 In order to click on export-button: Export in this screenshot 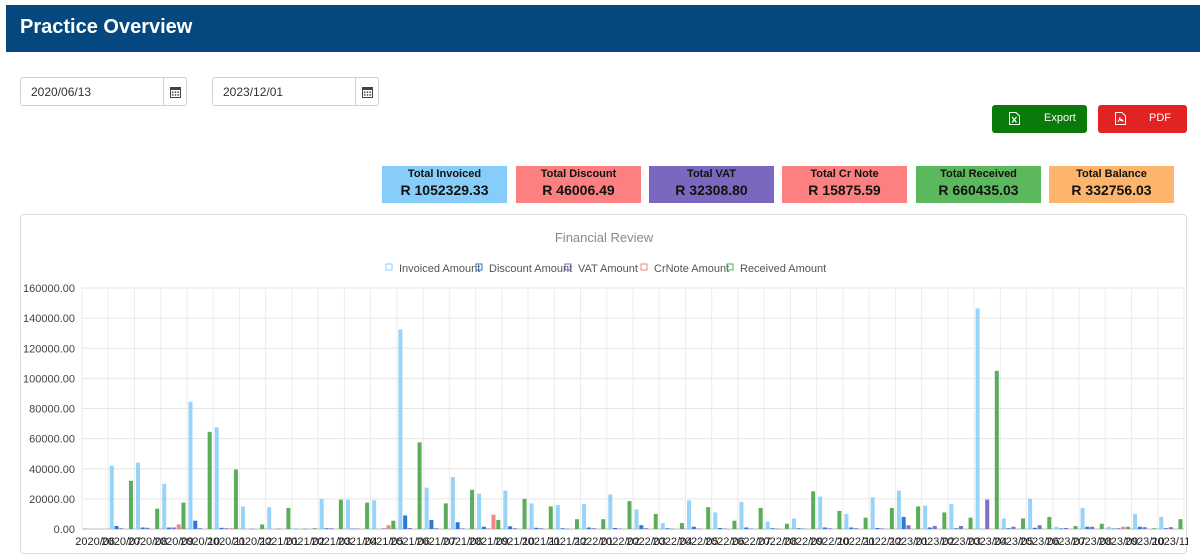, I will do `click(1039, 119)`.